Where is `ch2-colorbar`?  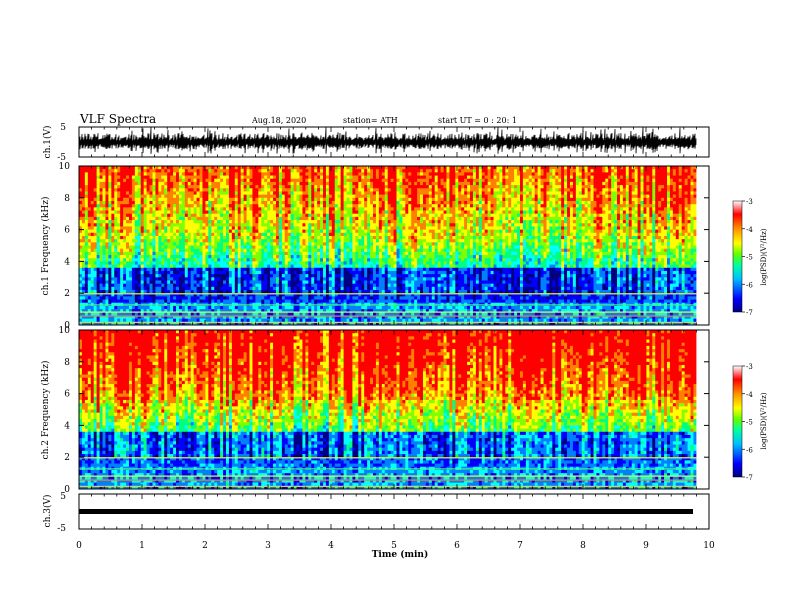 ch2-colorbar is located at coordinates (737, 421).